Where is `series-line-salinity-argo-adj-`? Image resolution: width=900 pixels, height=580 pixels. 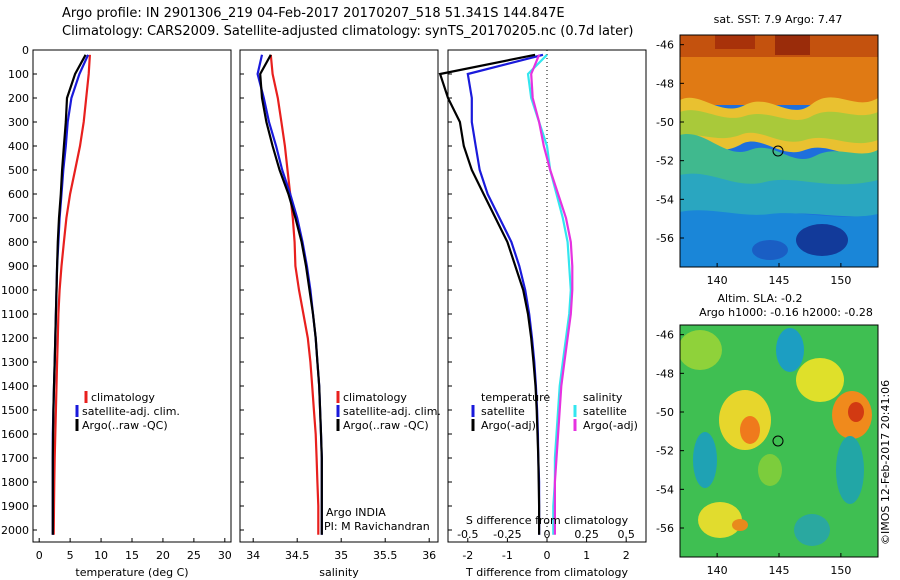 series-line-salinity-argo-adj- is located at coordinates (552, 294).